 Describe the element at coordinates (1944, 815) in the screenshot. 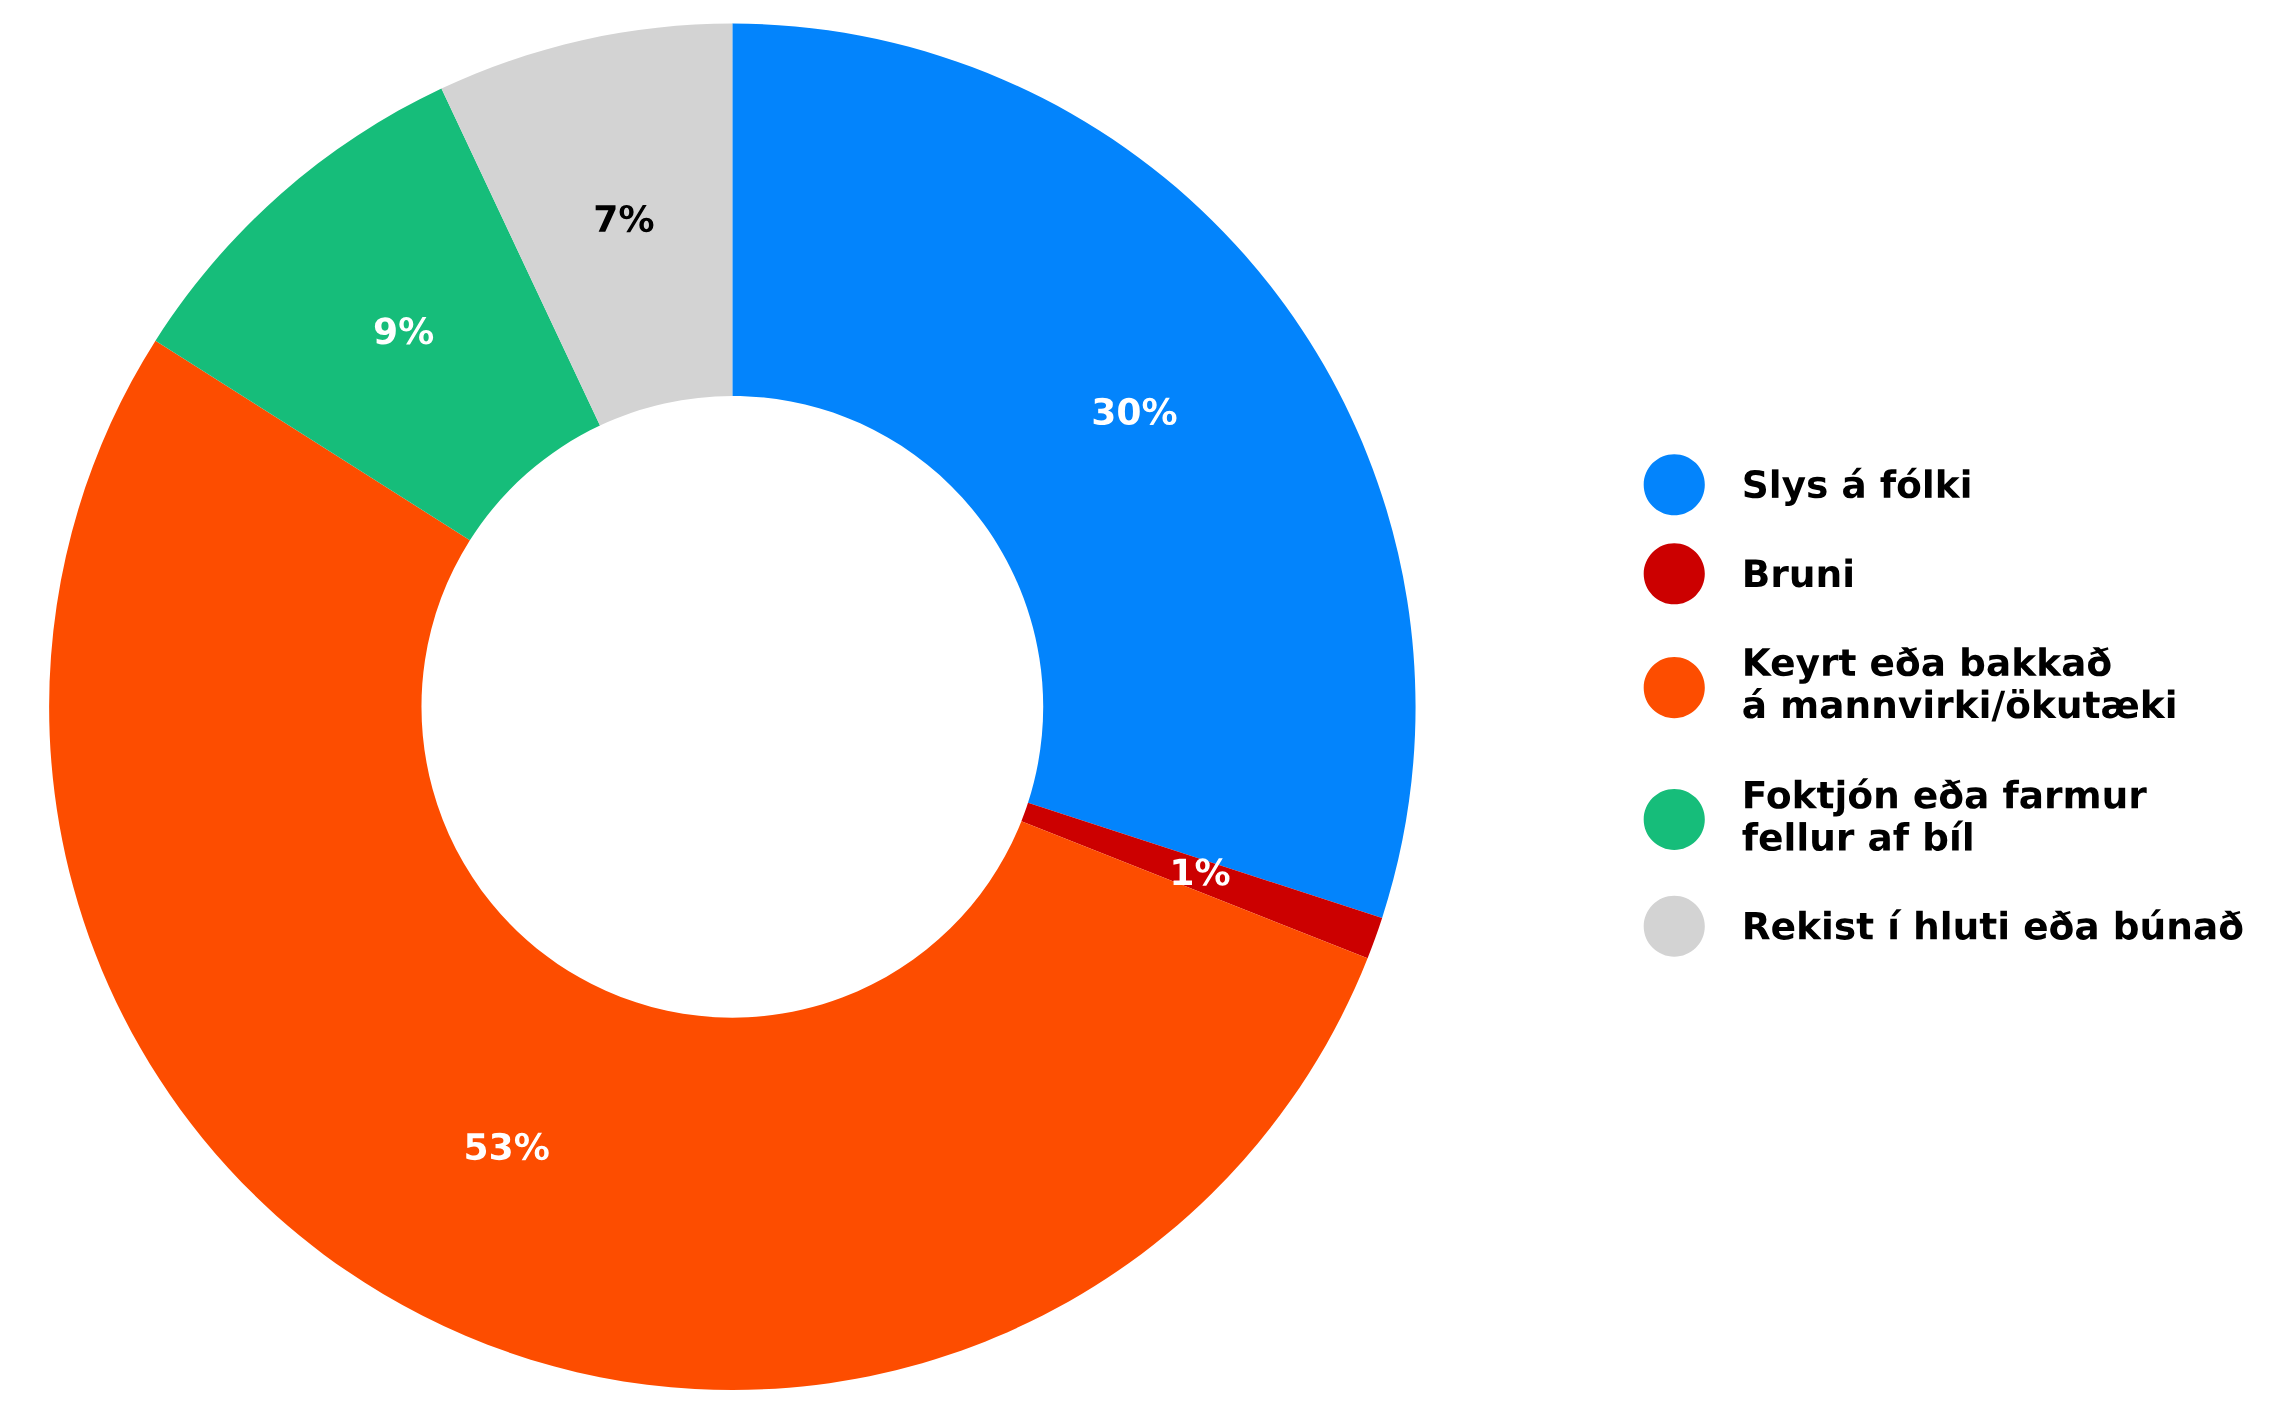

I see `legend-label: Foktjón eða farmur fellur af bíl` at that location.